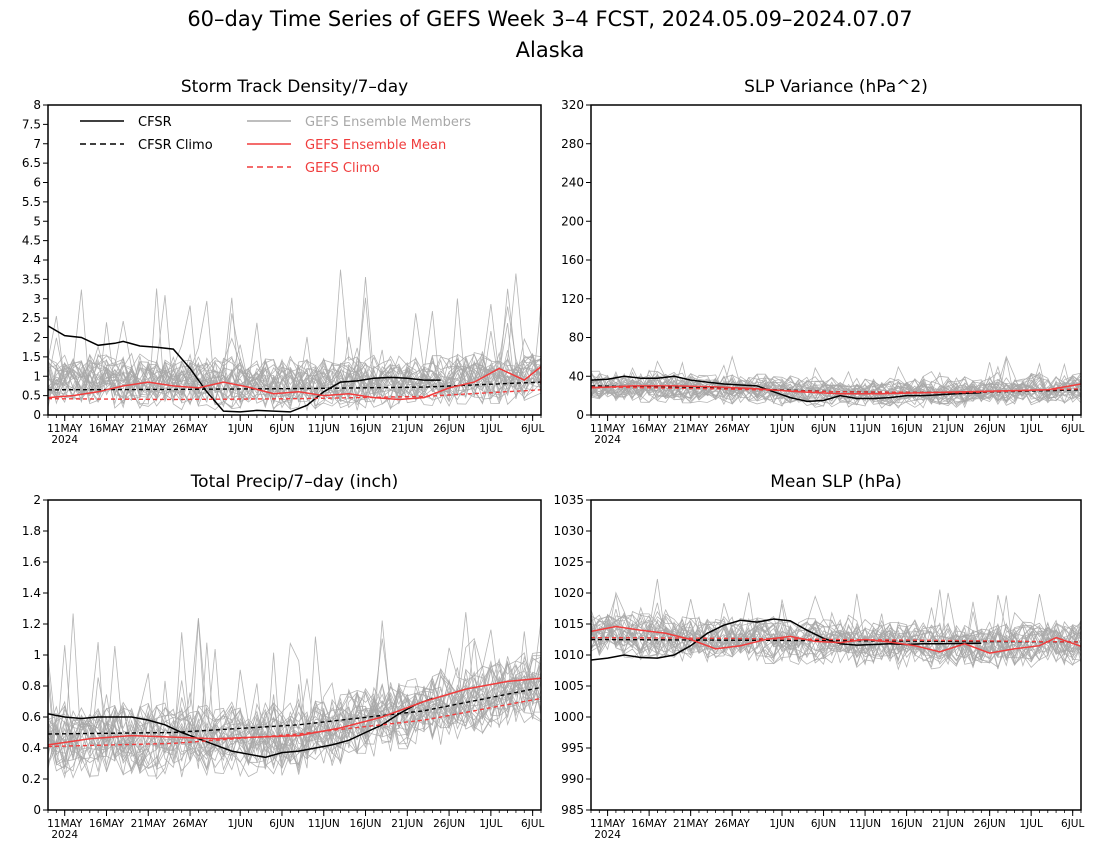 The width and height of the screenshot is (1100, 850). I want to click on y-tick-label: 1.6, so click(31, 562).